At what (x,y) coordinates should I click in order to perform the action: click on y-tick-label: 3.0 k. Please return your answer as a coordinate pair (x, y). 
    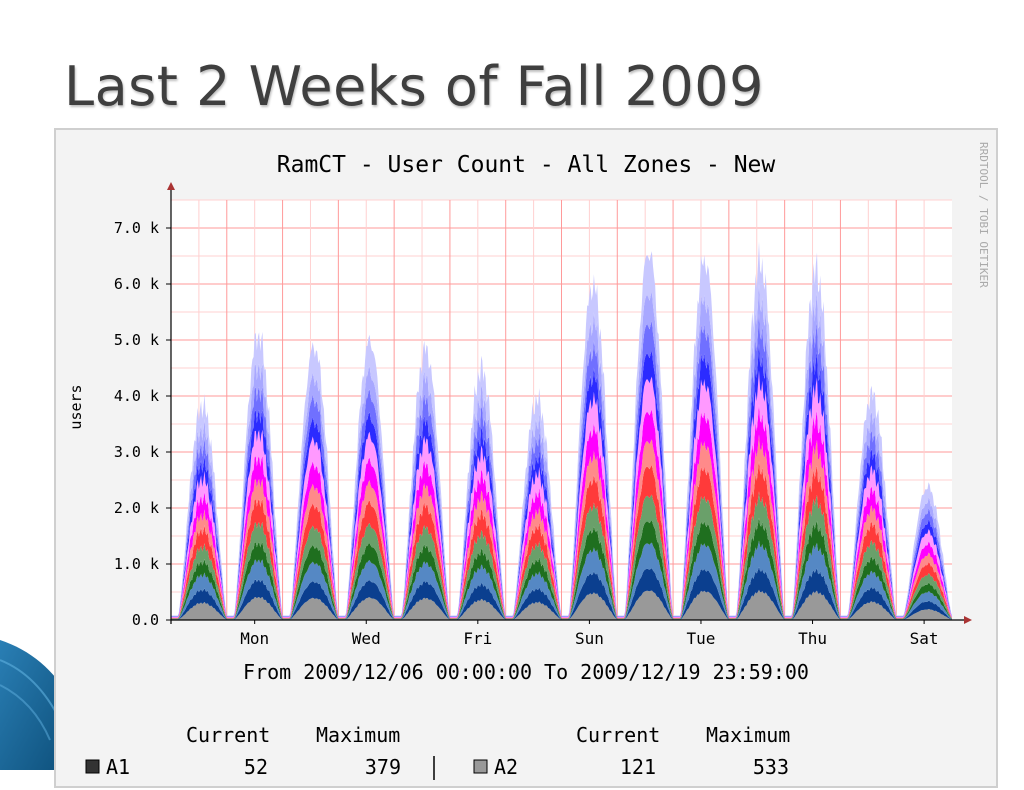
    Looking at the image, I should click on (136, 452).